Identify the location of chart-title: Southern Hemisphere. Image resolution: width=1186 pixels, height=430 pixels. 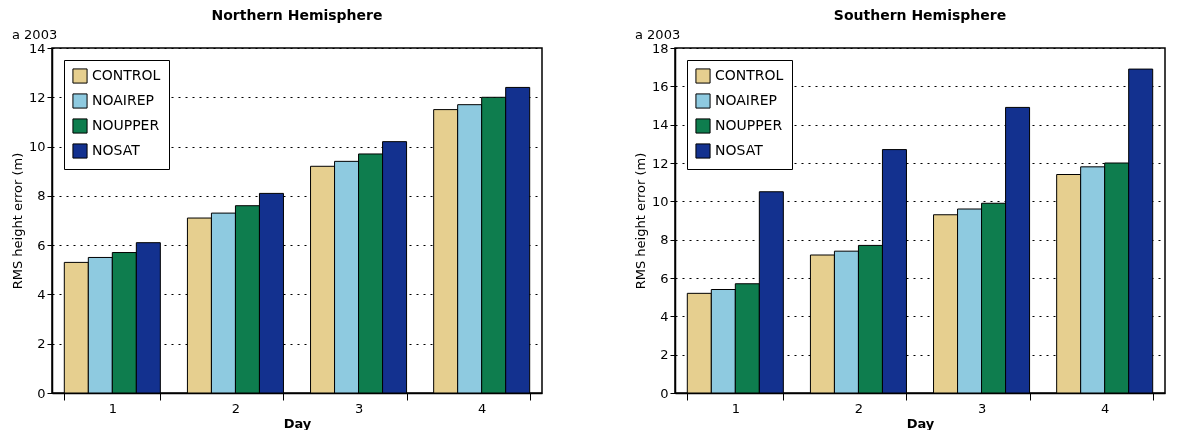
(920, 15).